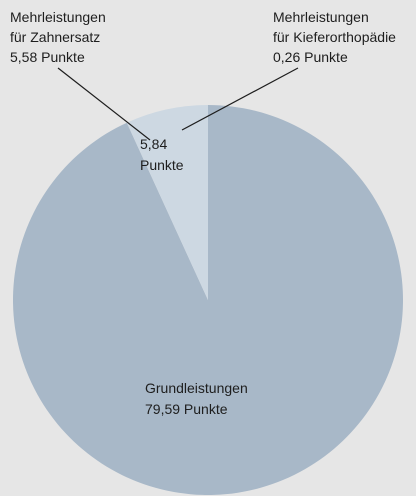 This screenshot has height=496, width=416. I want to click on slice-grundleistungen-value: 79,59 Punkte, so click(186, 409).